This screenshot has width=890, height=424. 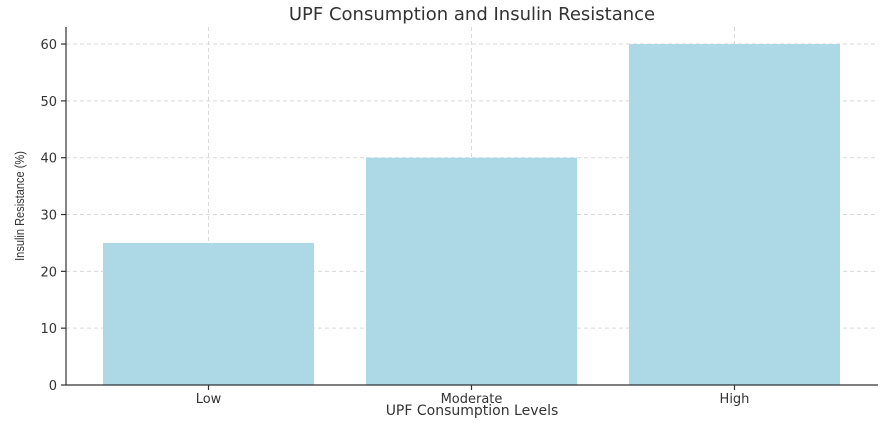 What do you see at coordinates (53, 386) in the screenshot?
I see `y-tick-label: 0` at bounding box center [53, 386].